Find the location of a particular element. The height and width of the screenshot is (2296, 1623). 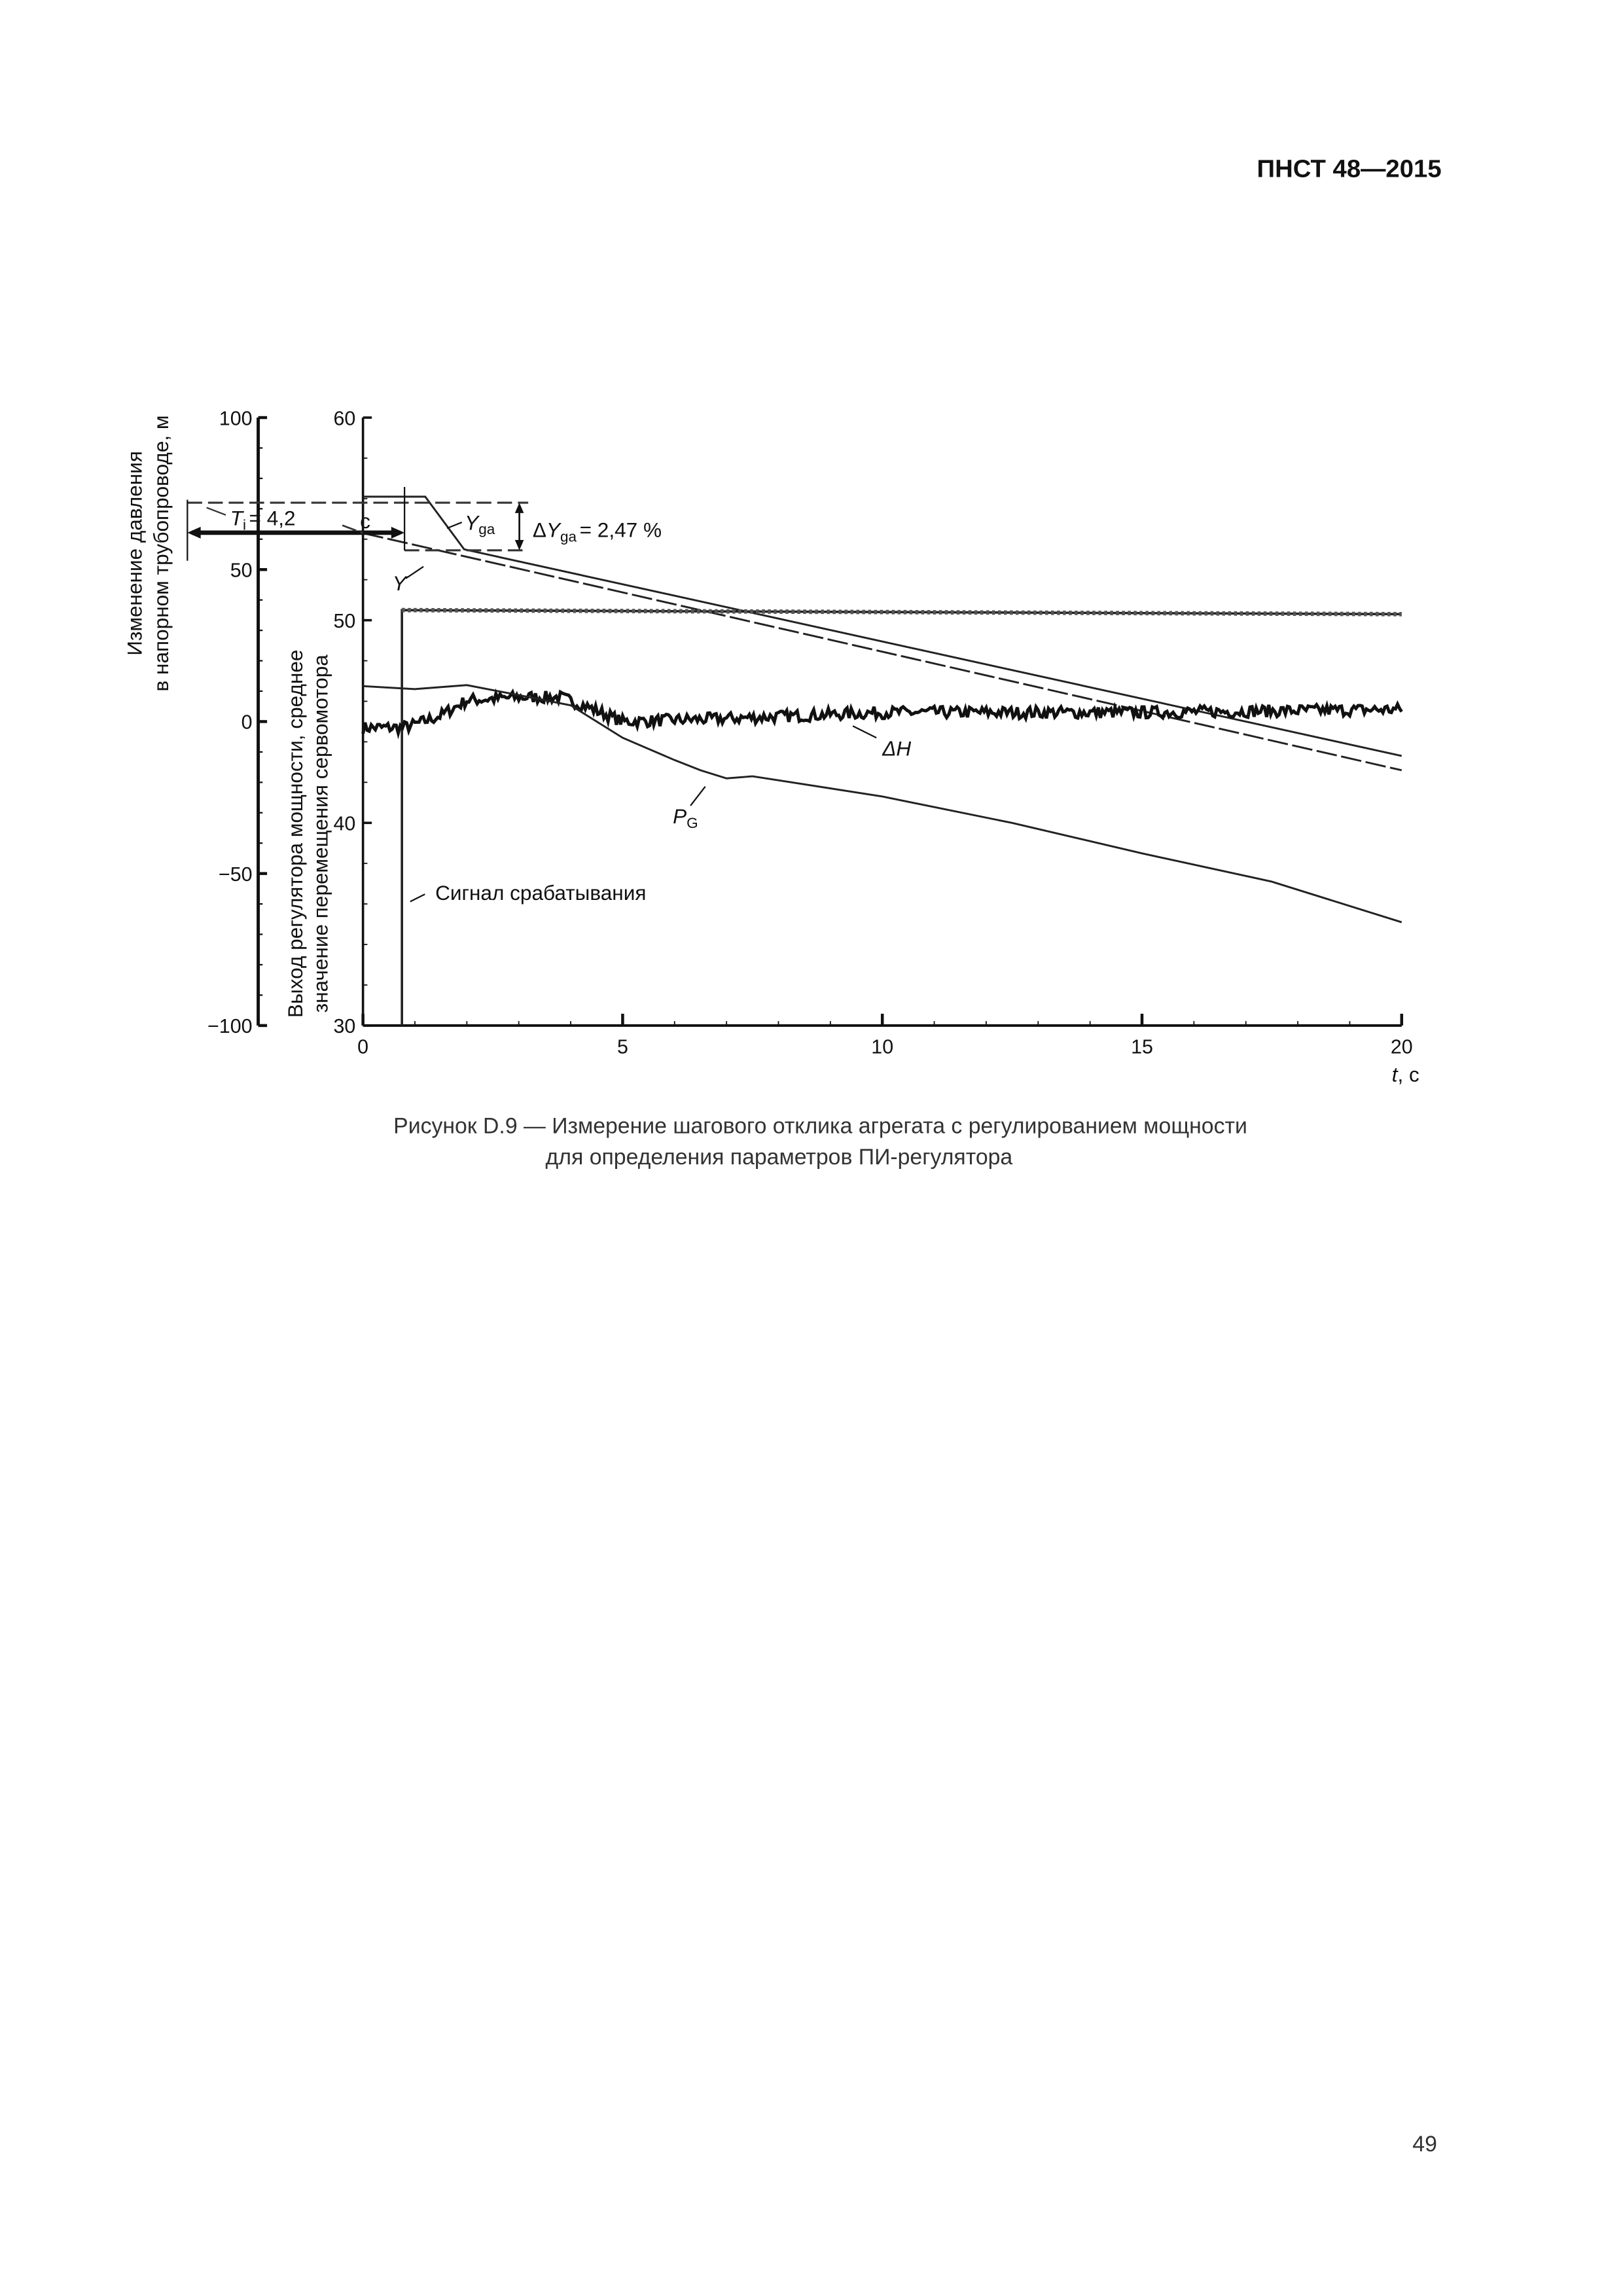

right-axis-title-line2: значение перемещения сервомотора is located at coordinates (320, 834).